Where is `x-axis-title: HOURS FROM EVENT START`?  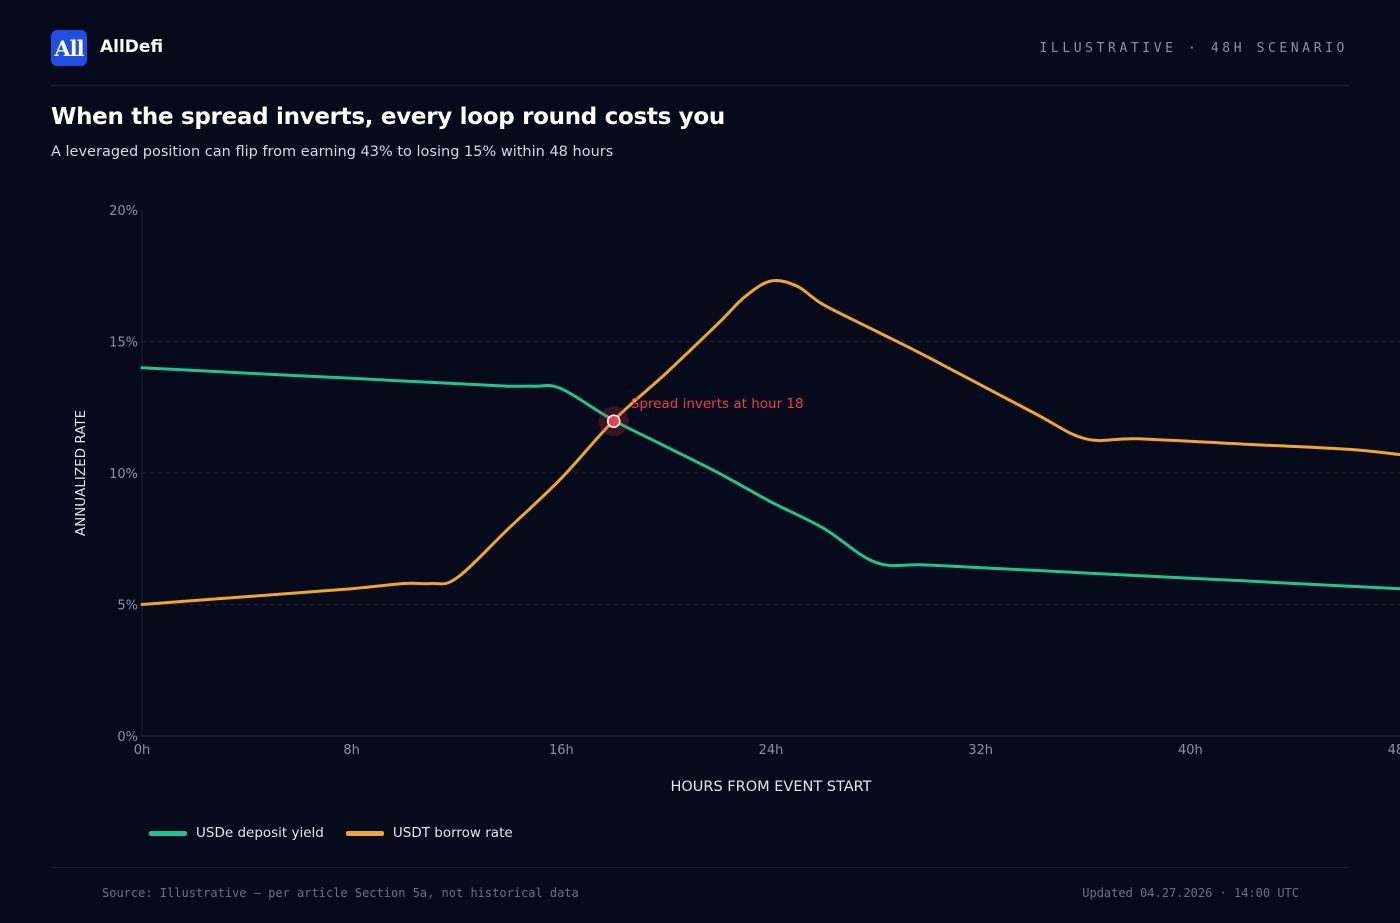 x-axis-title: HOURS FROM EVENT START is located at coordinates (770, 787).